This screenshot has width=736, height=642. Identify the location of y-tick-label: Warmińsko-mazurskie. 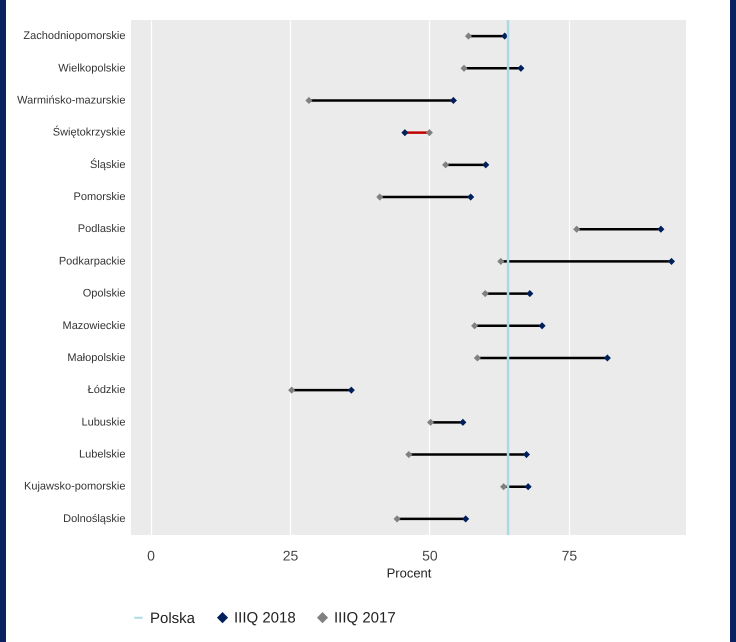
(71, 100).